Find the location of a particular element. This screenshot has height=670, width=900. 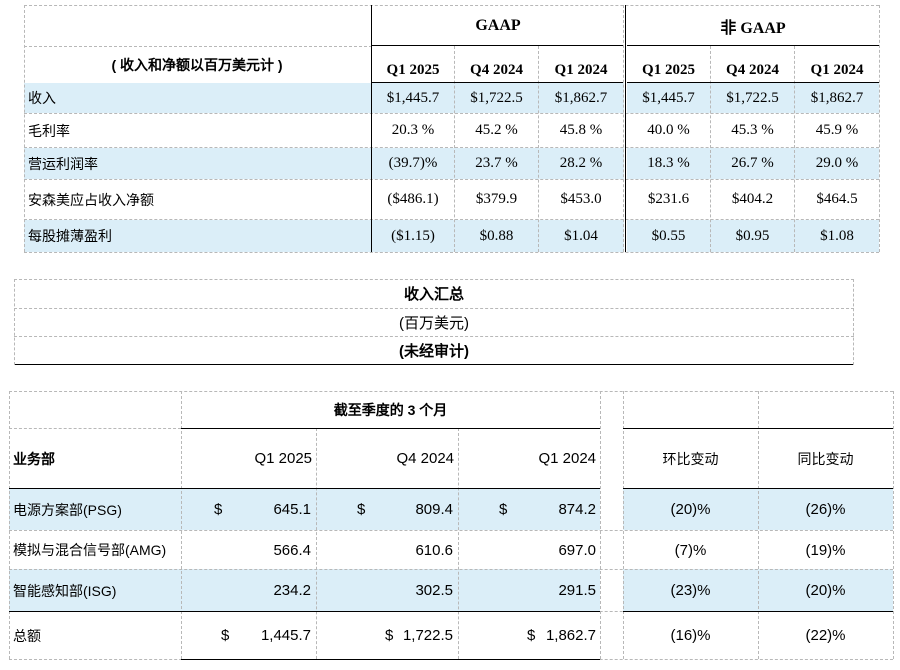

qoq-change: (7)% is located at coordinates (690, 550).